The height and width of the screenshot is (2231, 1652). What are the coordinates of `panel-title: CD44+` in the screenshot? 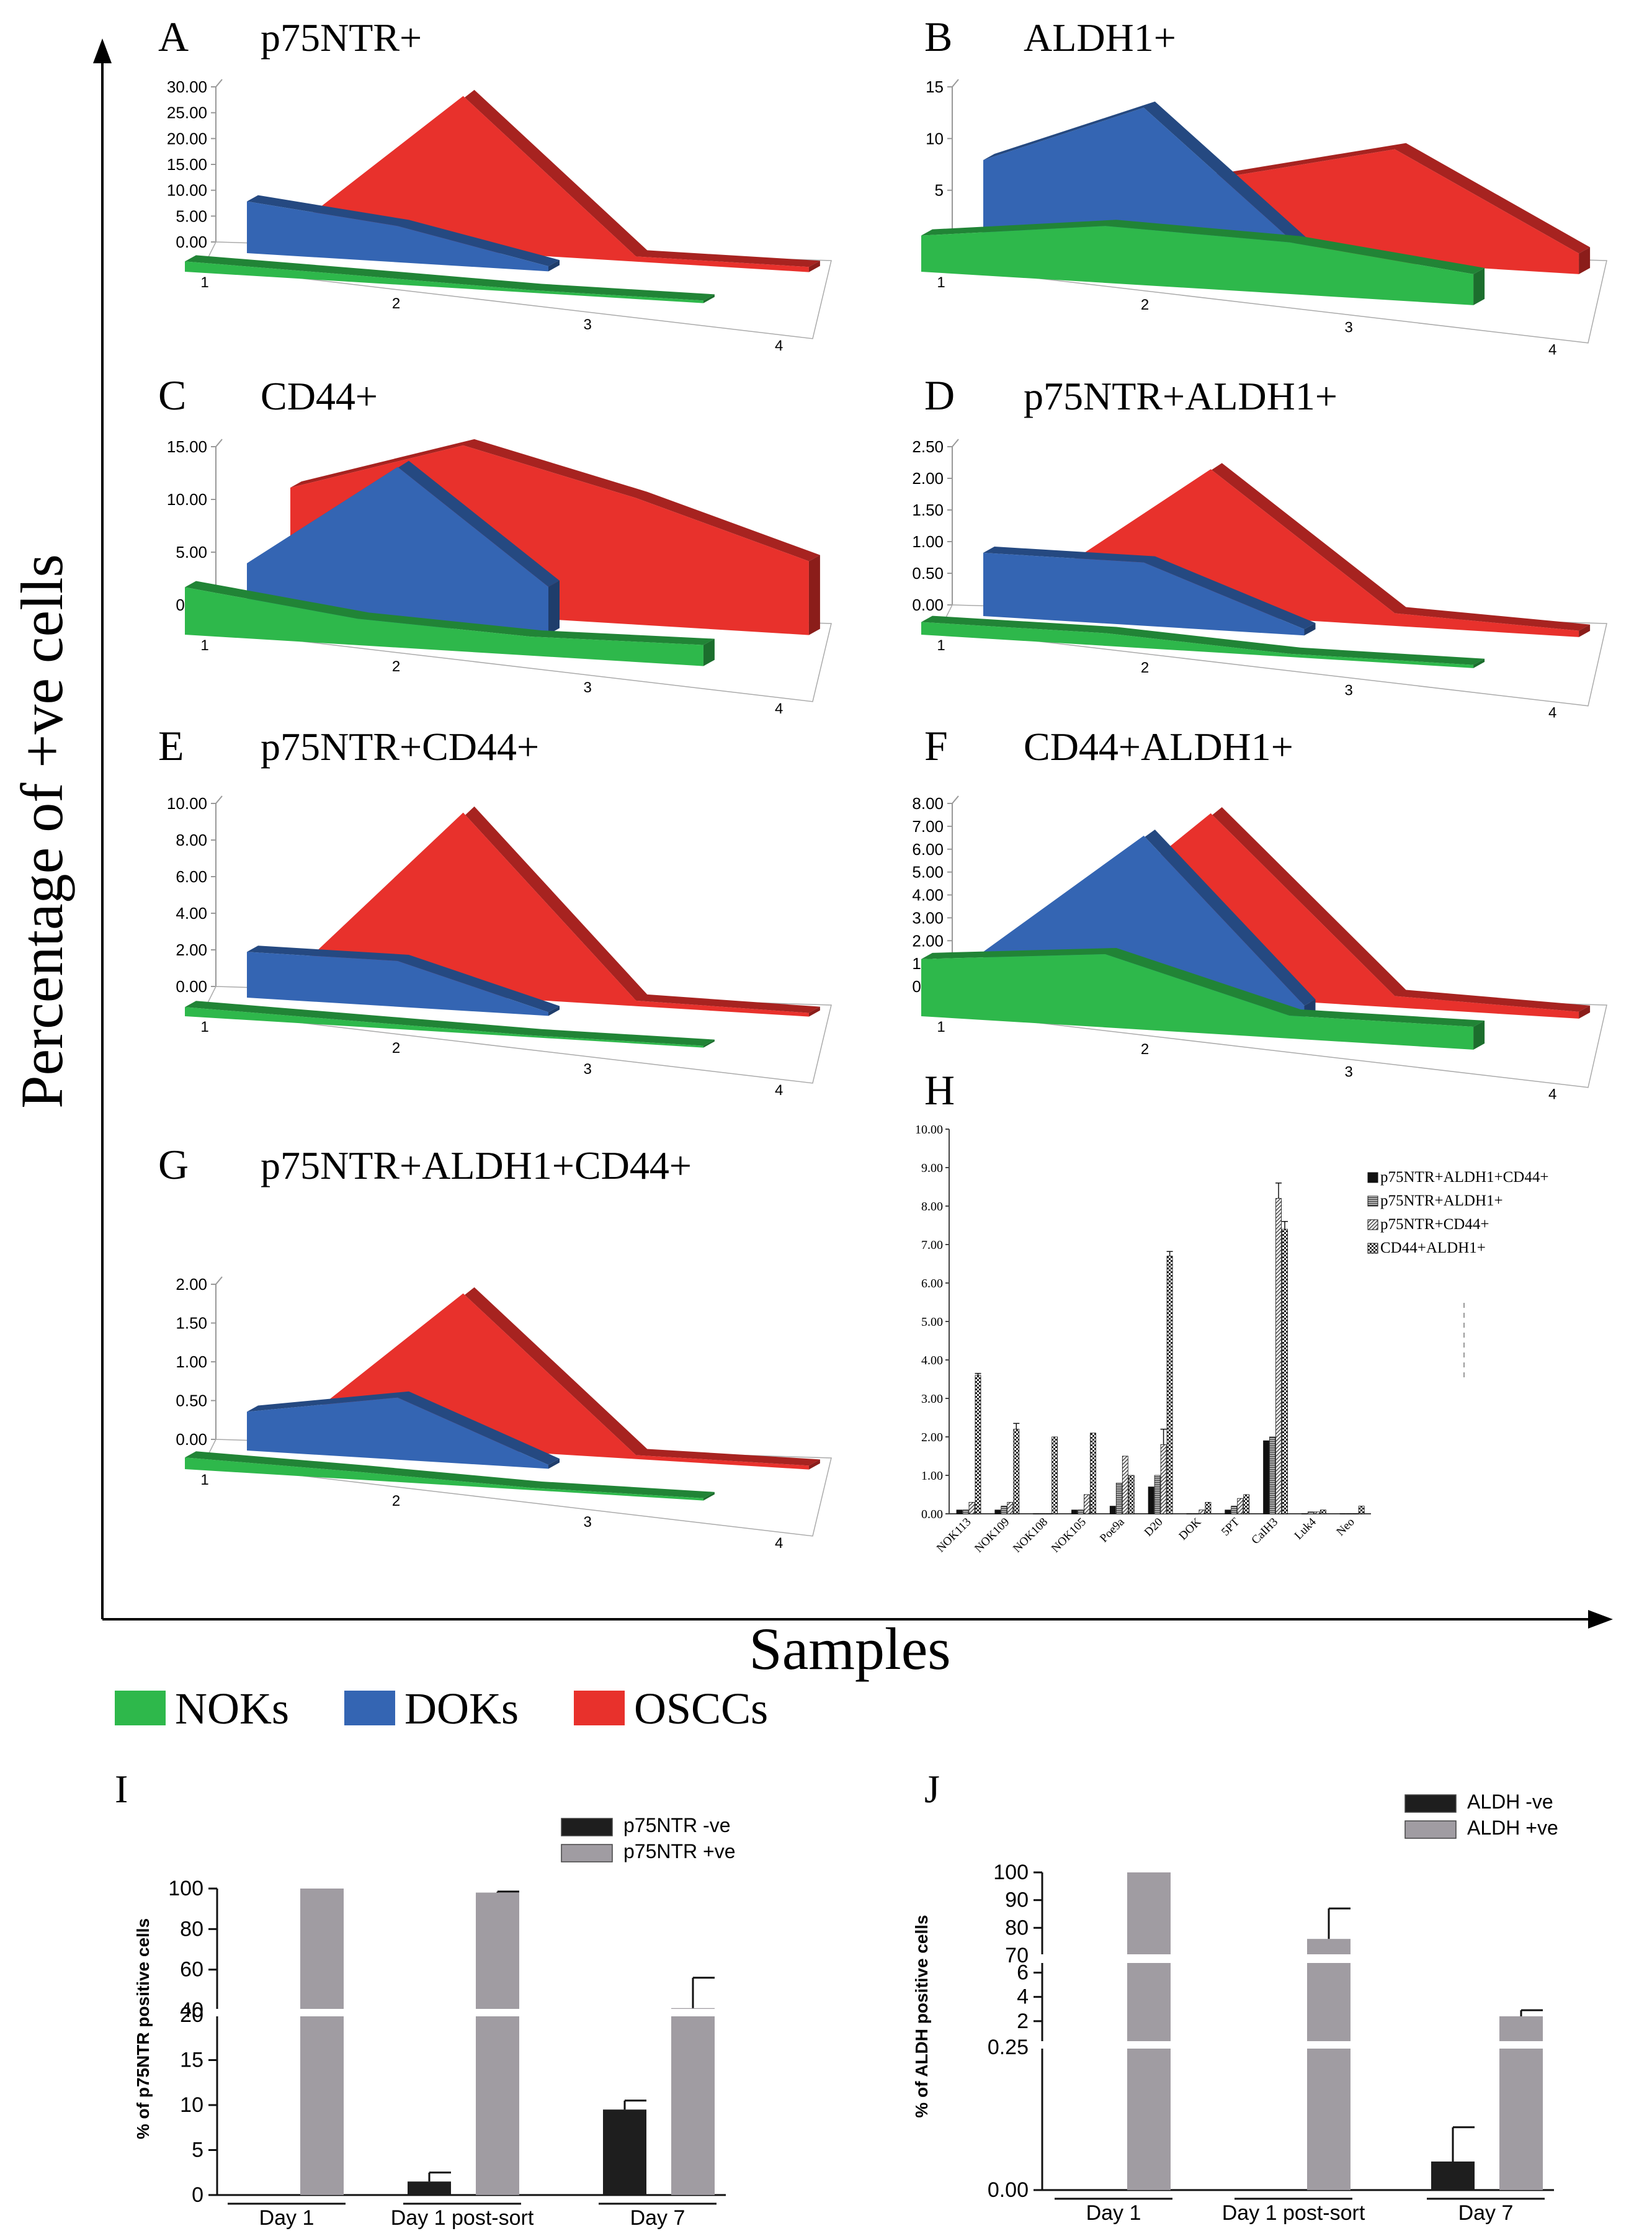 It's located at (319, 396).